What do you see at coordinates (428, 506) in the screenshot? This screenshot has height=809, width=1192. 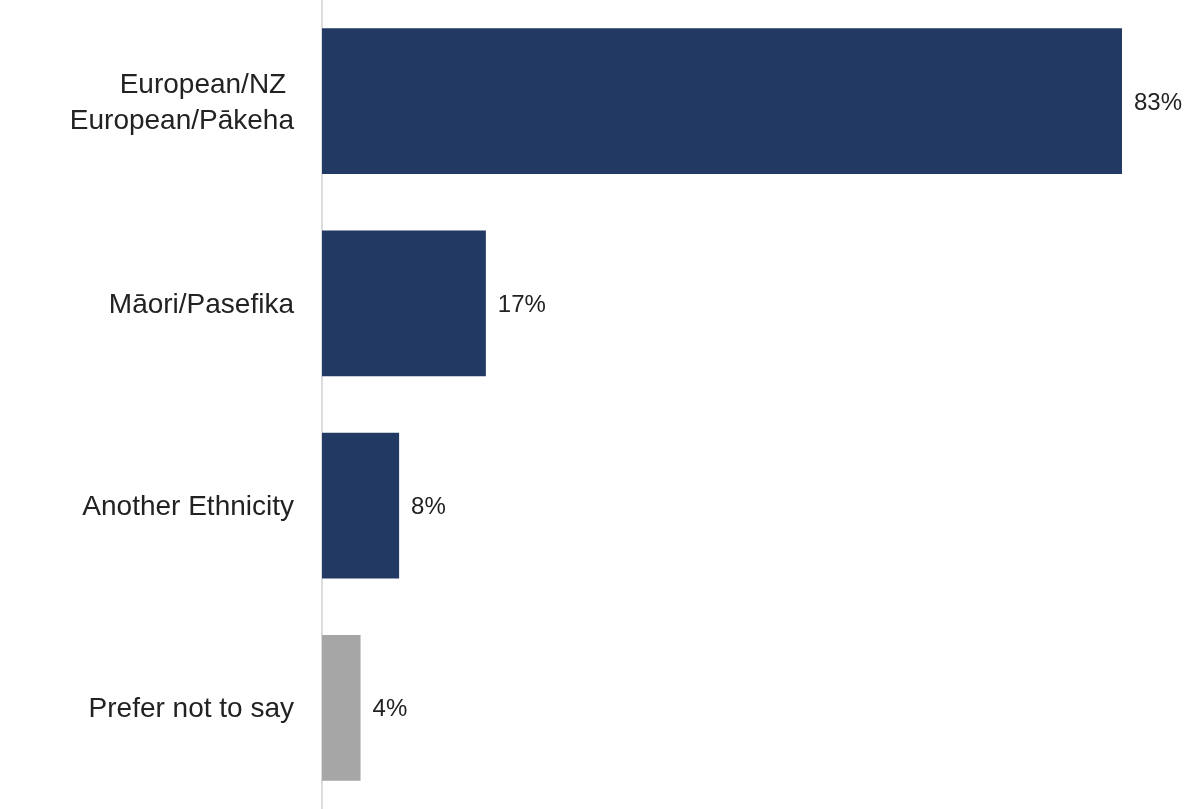 I see `data-label: 8%` at bounding box center [428, 506].